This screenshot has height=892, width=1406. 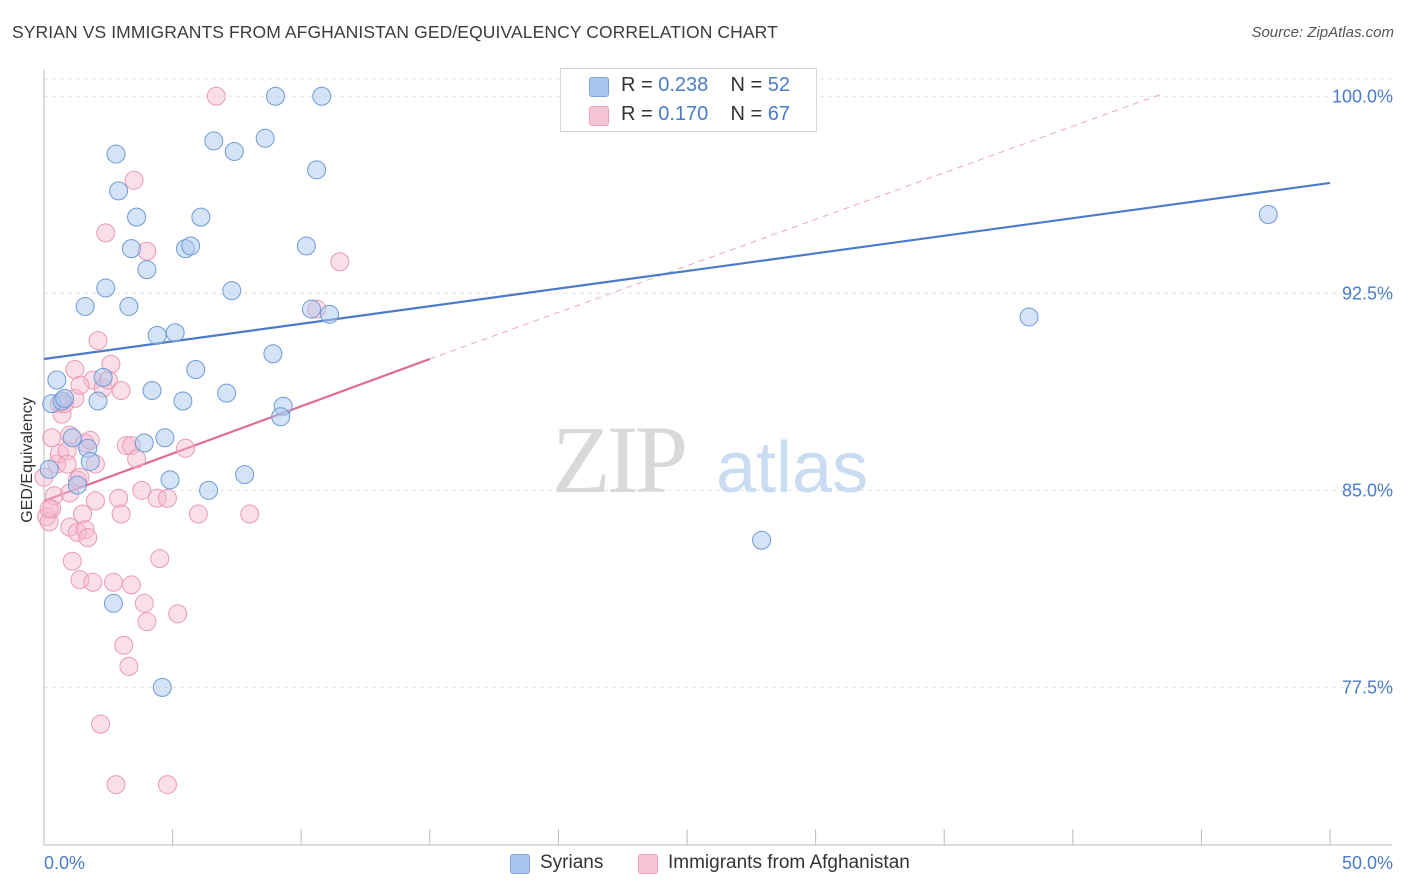 I want to click on legend-label-syrians: Syrians, so click(x=572, y=862).